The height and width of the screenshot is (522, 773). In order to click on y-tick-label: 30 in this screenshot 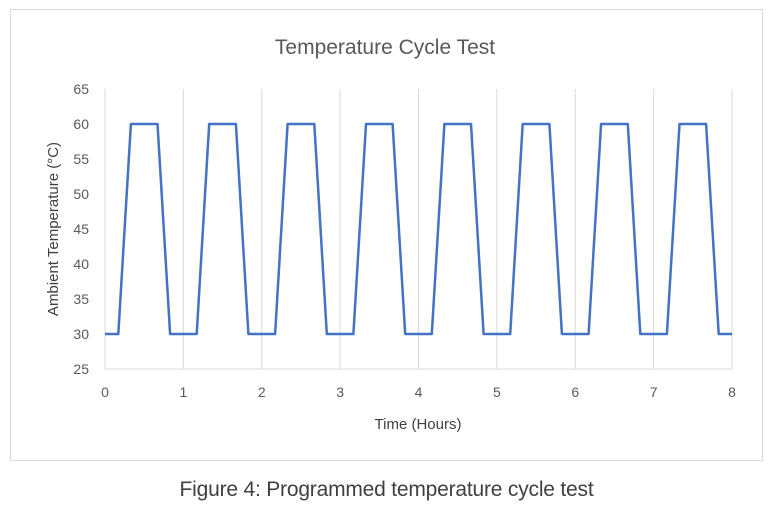, I will do `click(81, 334)`.